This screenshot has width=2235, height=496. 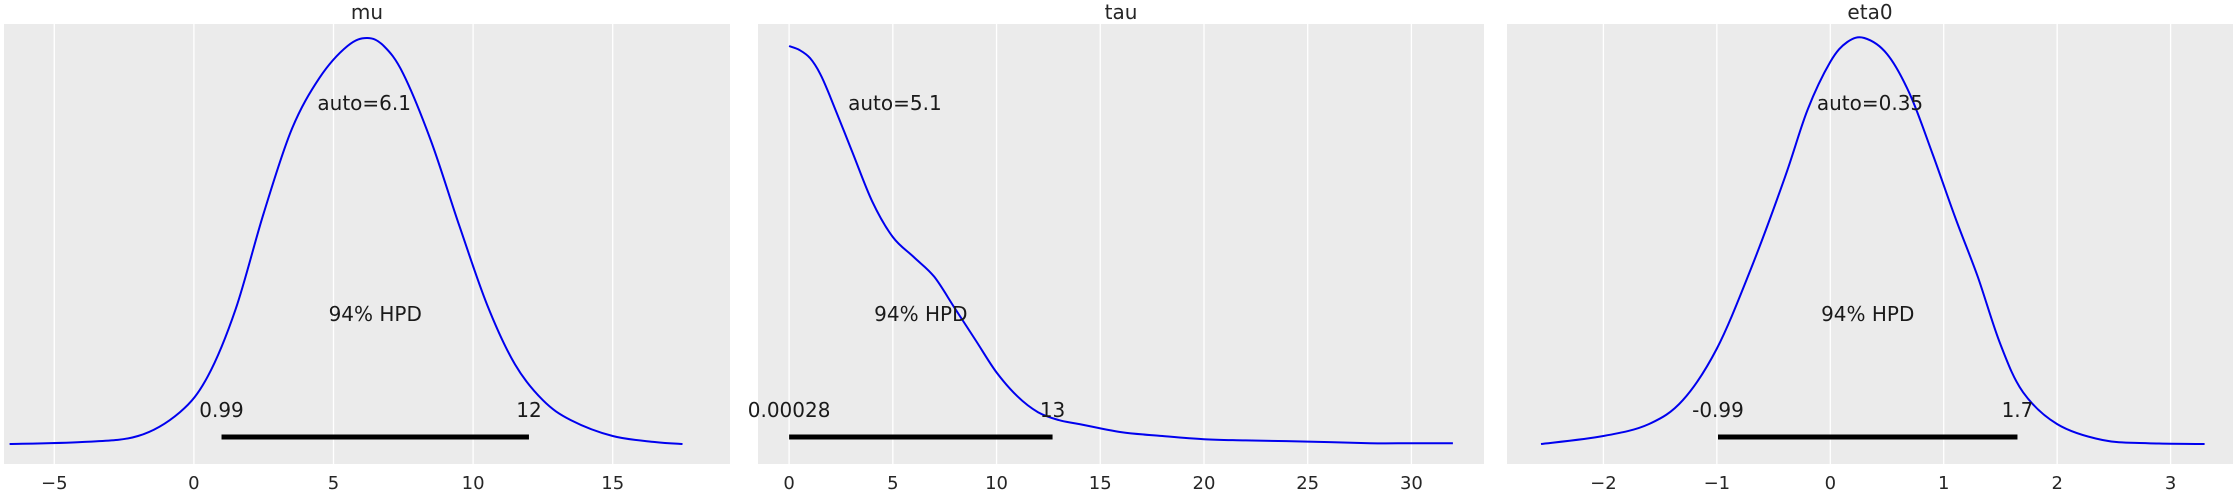 I want to click on x-tick-label: 2, so click(x=2056, y=483).